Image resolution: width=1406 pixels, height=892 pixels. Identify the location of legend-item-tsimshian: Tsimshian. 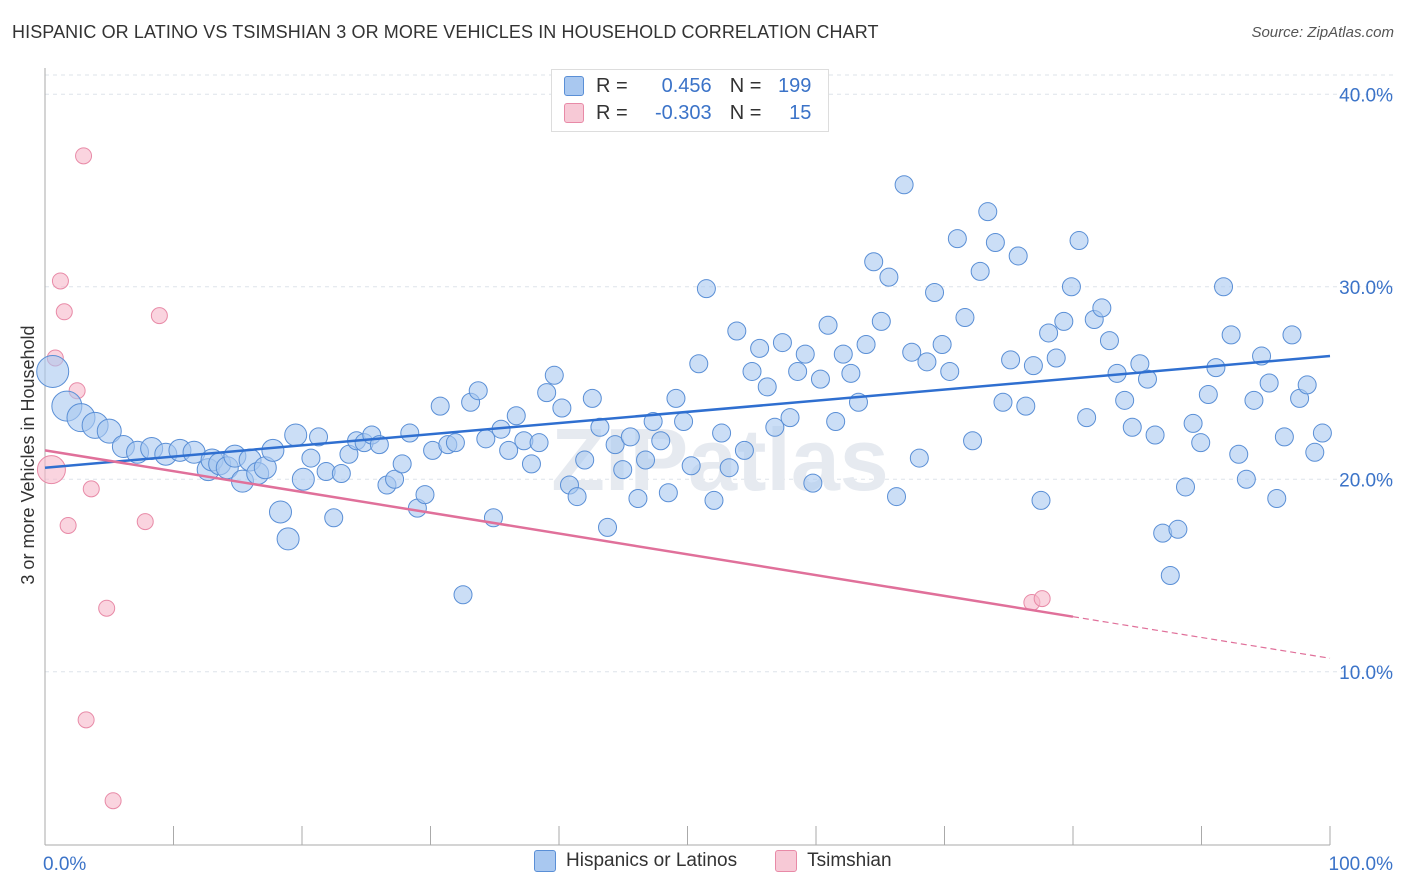
(833, 861).